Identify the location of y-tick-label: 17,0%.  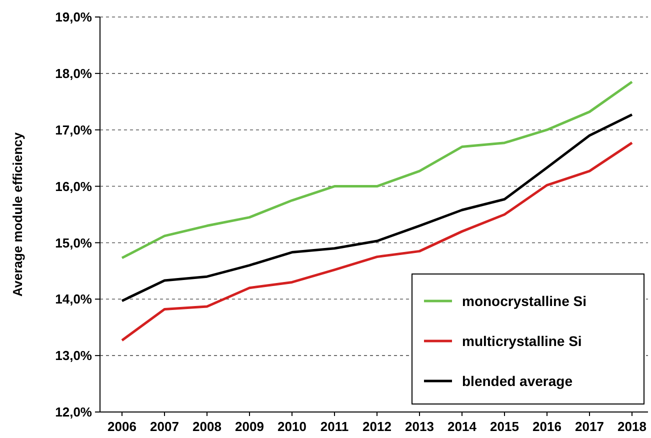
(73, 130).